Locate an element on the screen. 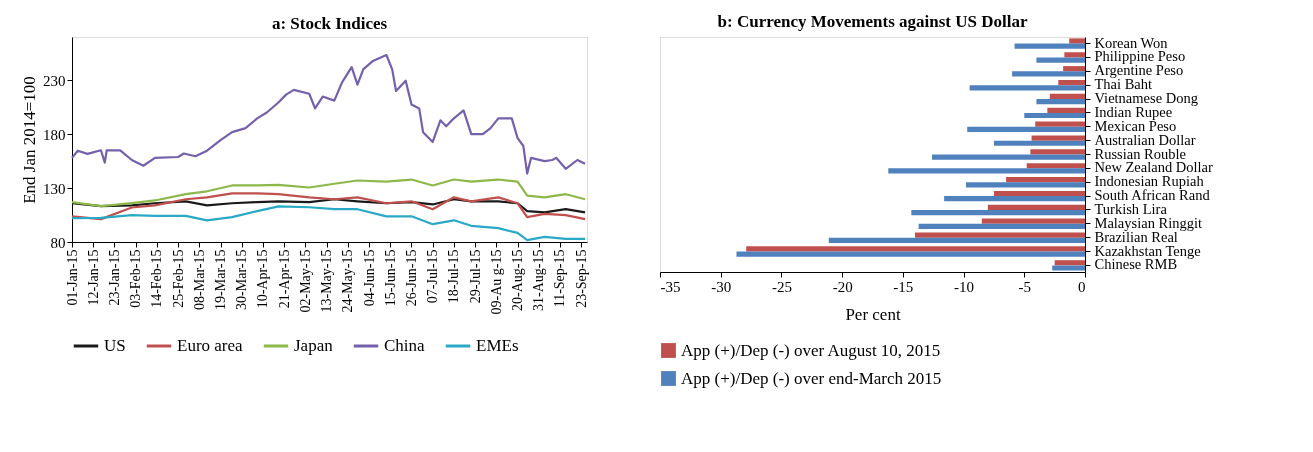  x-tick-label: 19-Mar-15 is located at coordinates (221, 279).